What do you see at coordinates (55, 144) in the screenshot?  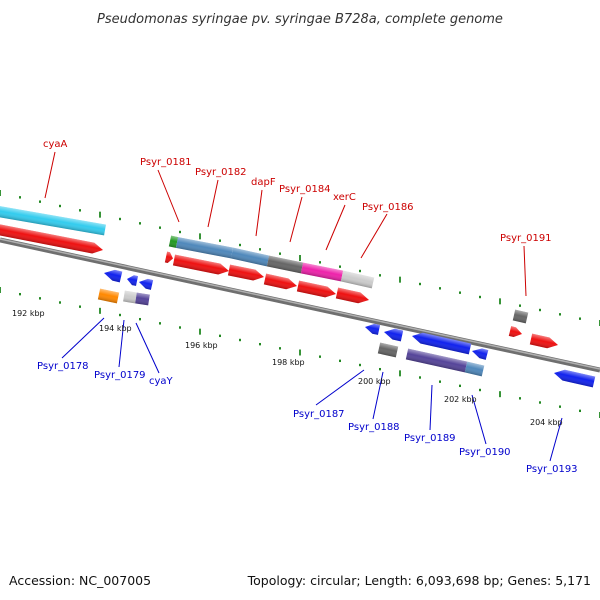 I see `gene-label-cyaA: cyaA` at bounding box center [55, 144].